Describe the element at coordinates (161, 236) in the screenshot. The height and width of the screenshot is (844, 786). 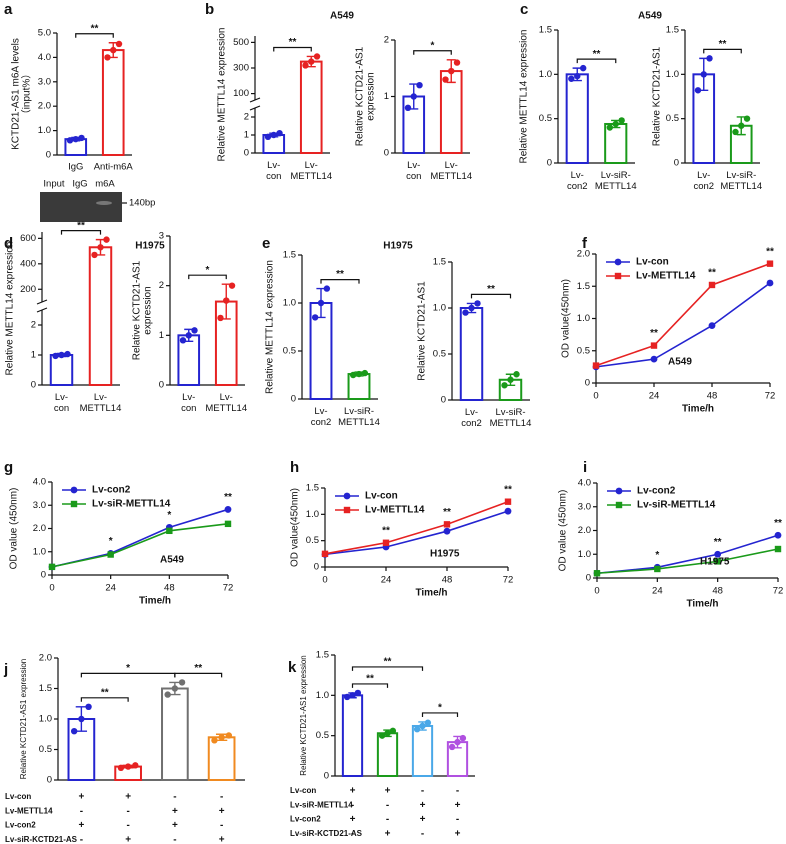
I see `y-tick-label: 3` at that location.